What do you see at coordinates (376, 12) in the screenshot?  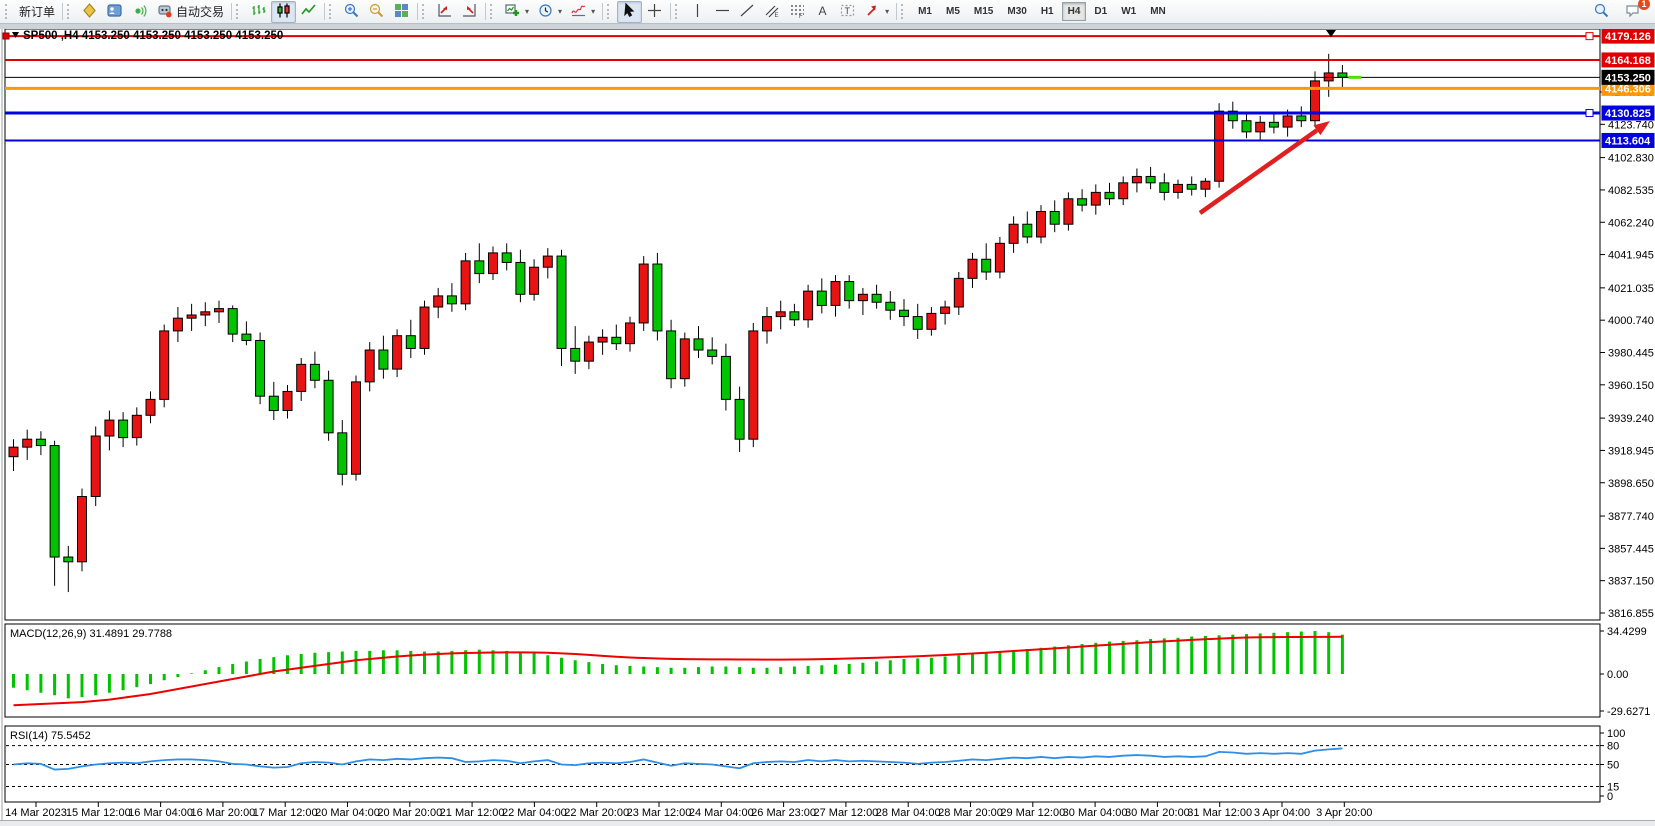 I see `zoom-out-button` at bounding box center [376, 12].